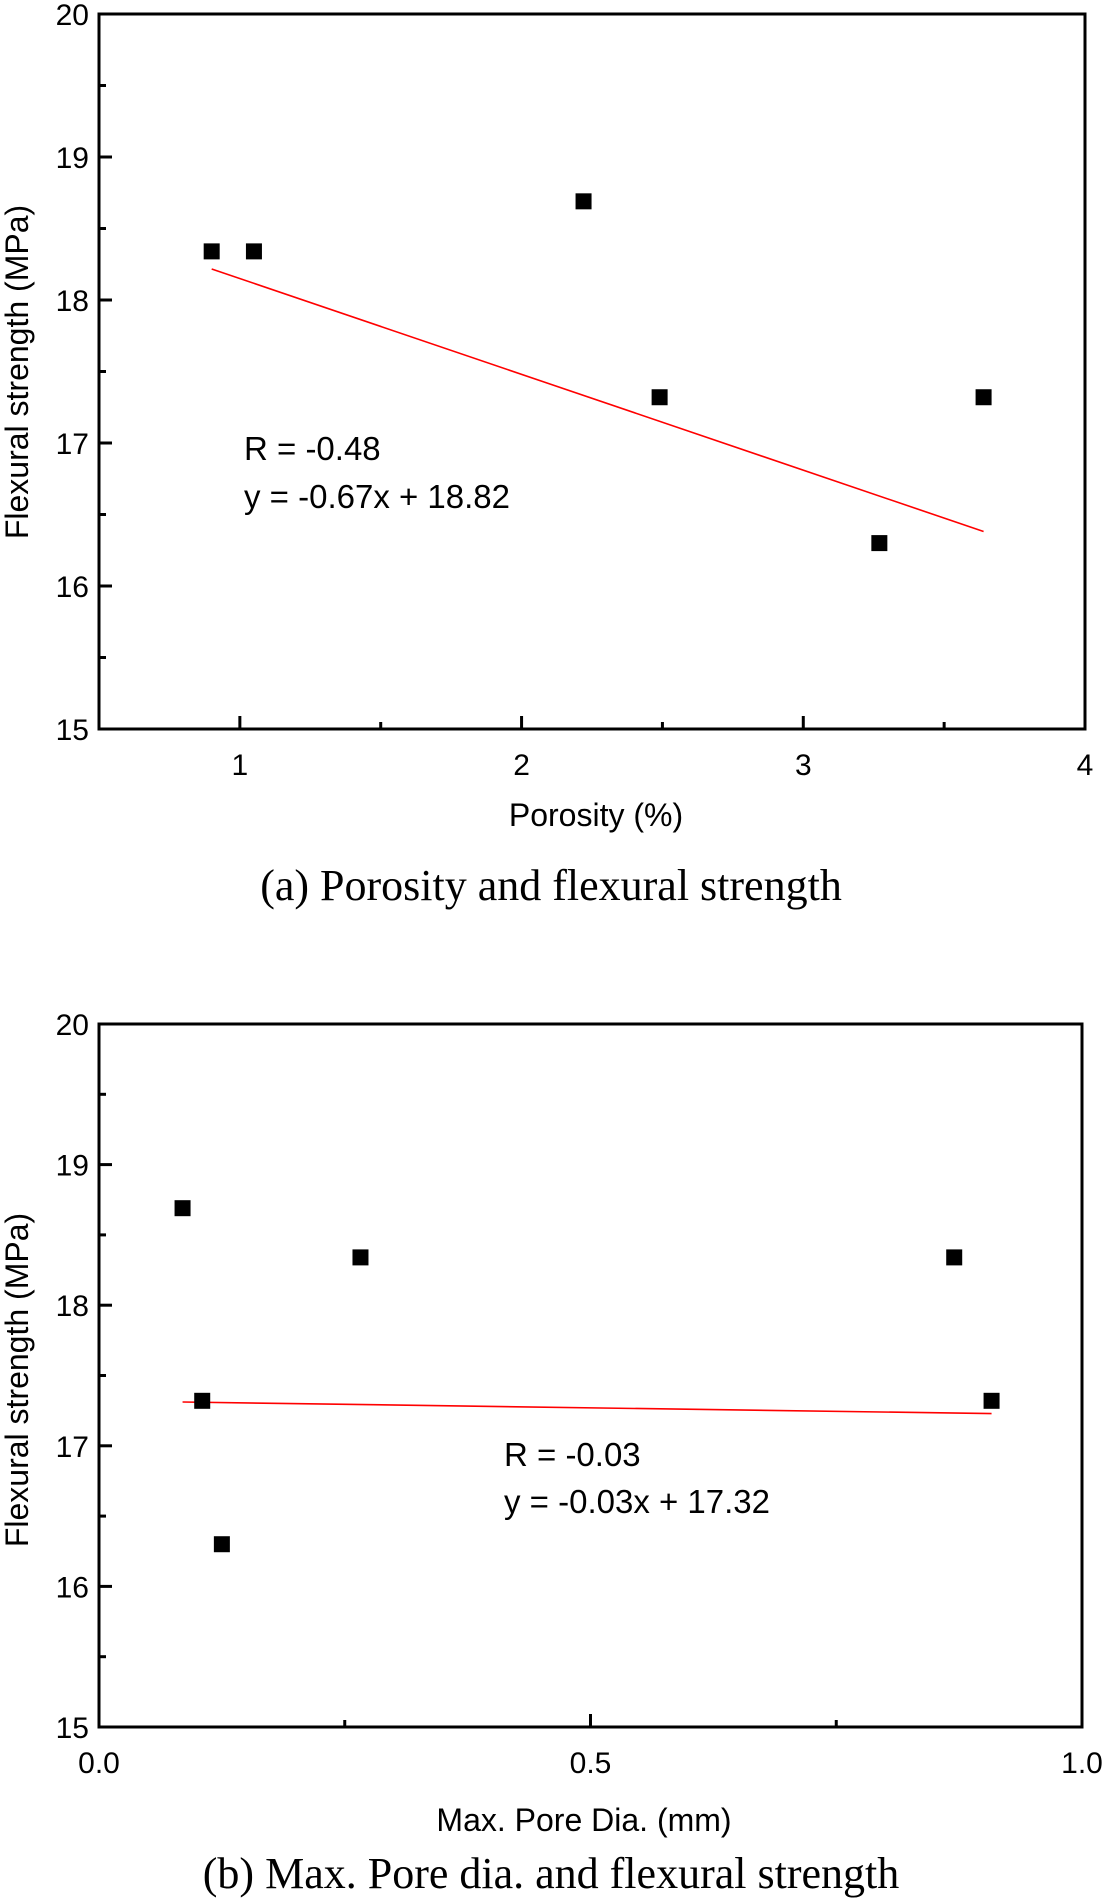 The image size is (1102, 1904). What do you see at coordinates (312, 448) in the screenshot?
I see `panel-a-r-annotation: R = -0.48` at bounding box center [312, 448].